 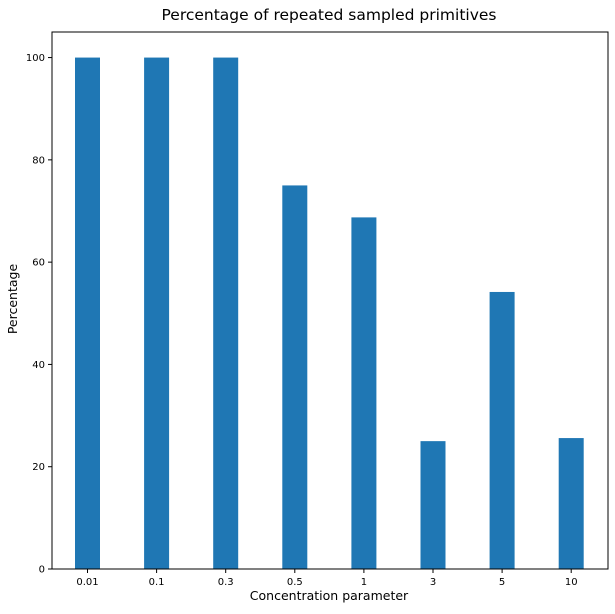 What do you see at coordinates (35, 58) in the screenshot?
I see `y-tick-label: 100` at bounding box center [35, 58].